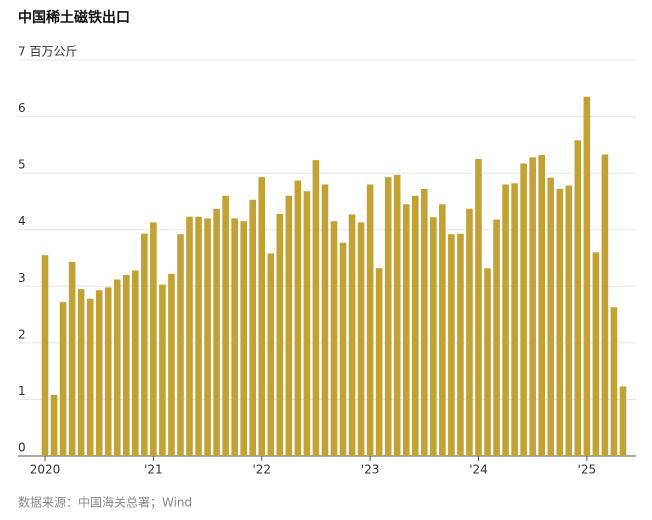 The width and height of the screenshot is (652, 520). What do you see at coordinates (45, 470) in the screenshot?
I see `x-tick-label: 2020` at bounding box center [45, 470].